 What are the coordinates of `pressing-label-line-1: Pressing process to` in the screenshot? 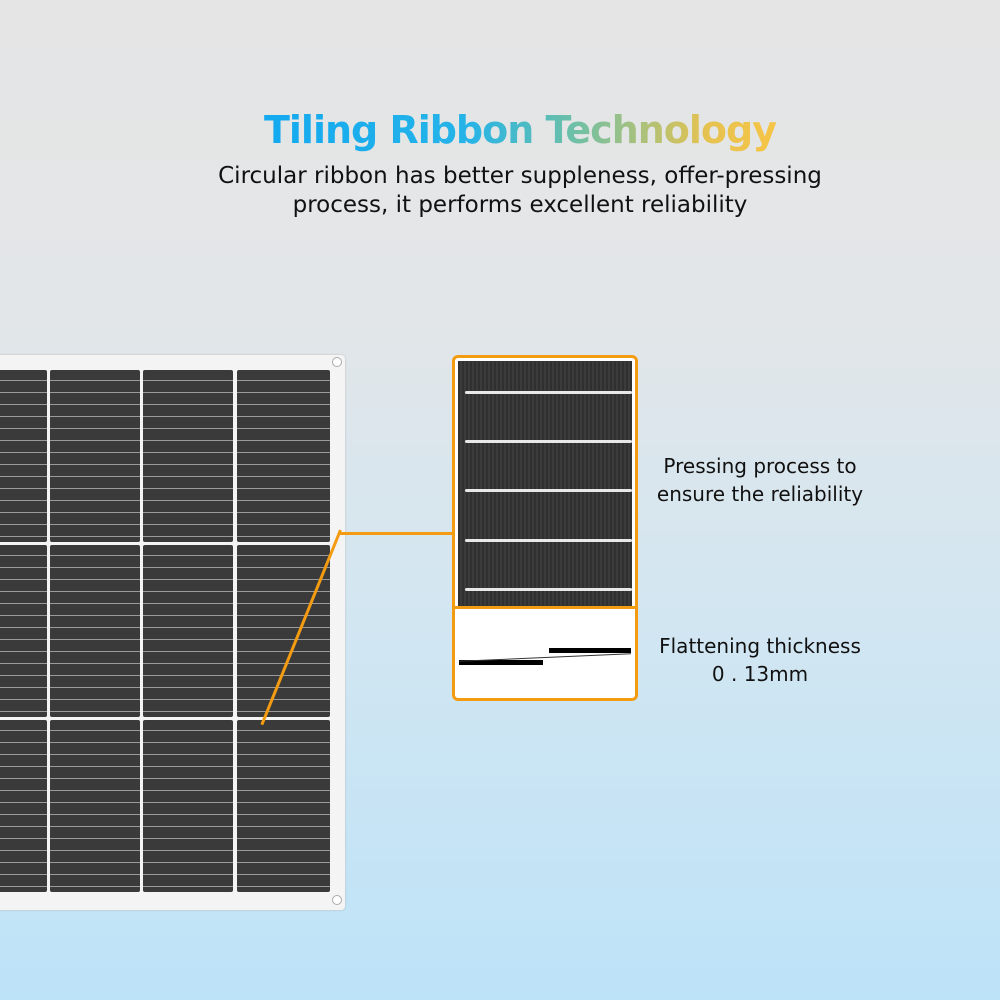 It's located at (760, 466).